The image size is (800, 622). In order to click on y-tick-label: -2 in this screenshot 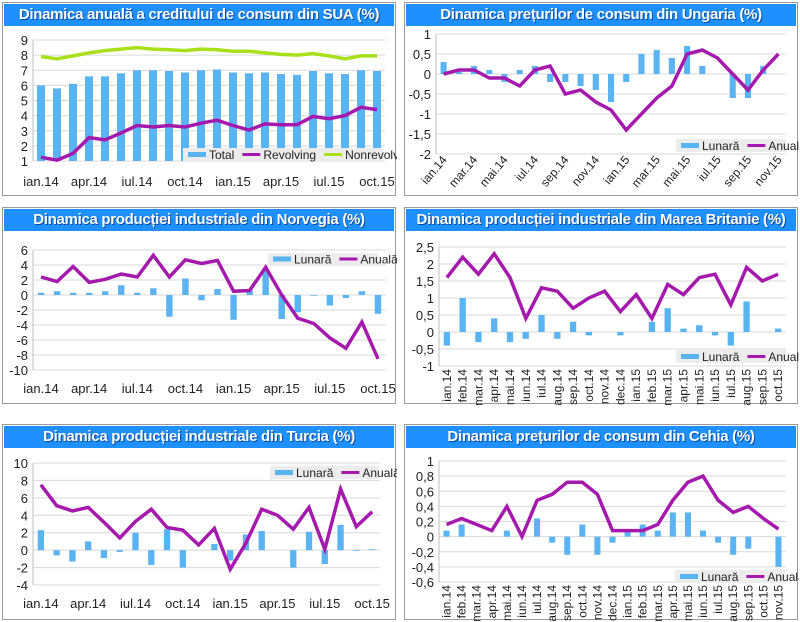, I will do `click(22, 310)`.